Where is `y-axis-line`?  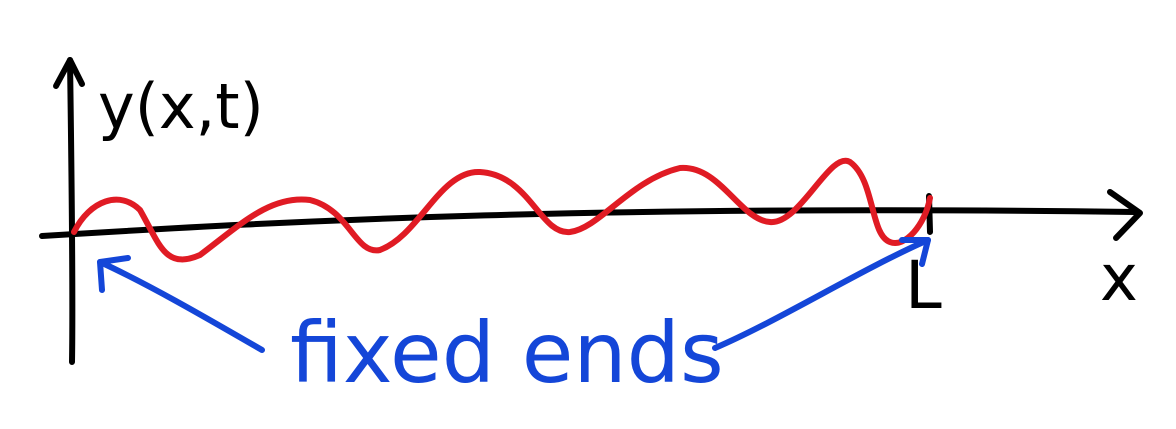
y-axis-line is located at coordinates (71, 211).